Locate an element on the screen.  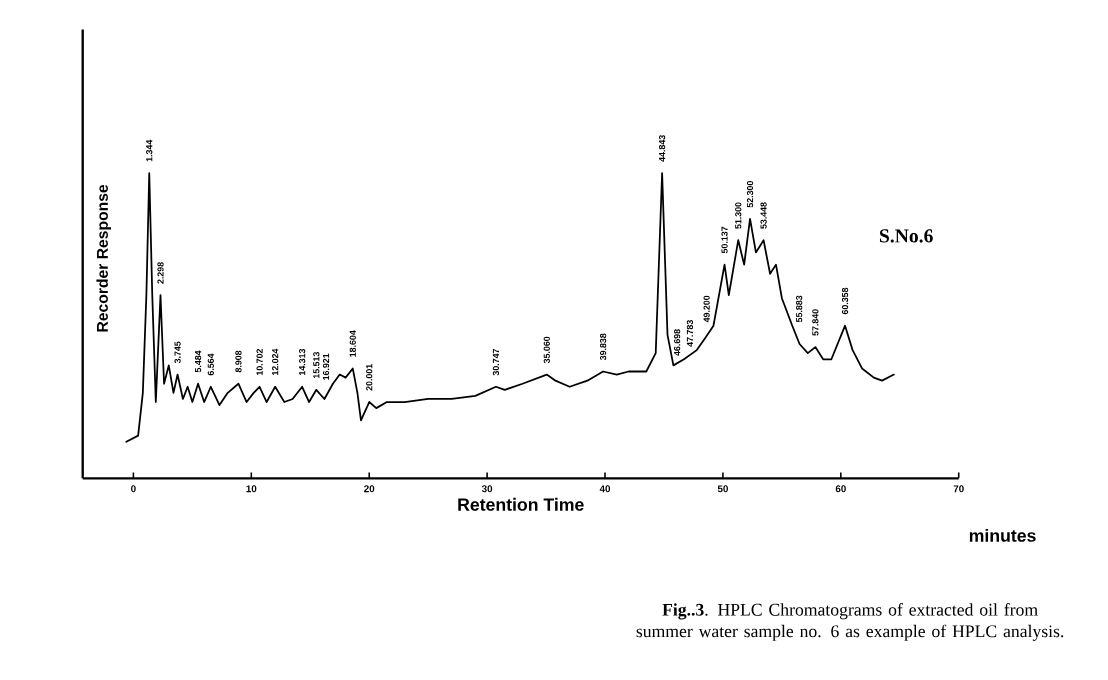
text: minutes is located at coordinates (1002, 536).